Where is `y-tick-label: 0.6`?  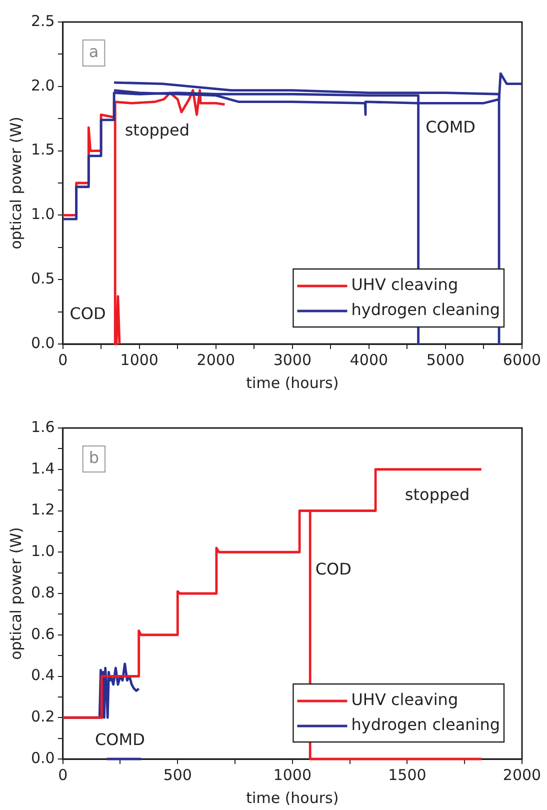
y-tick-label: 0.6 is located at coordinates (42, 633).